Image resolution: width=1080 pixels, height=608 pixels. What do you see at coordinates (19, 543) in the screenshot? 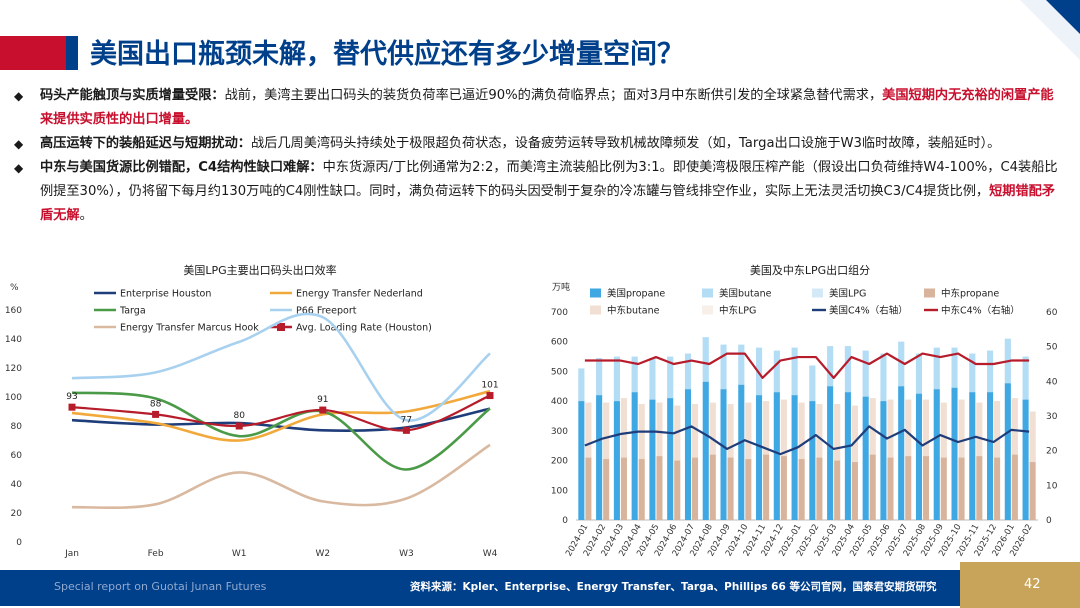
I see `y-tick-label: 0` at bounding box center [19, 543].